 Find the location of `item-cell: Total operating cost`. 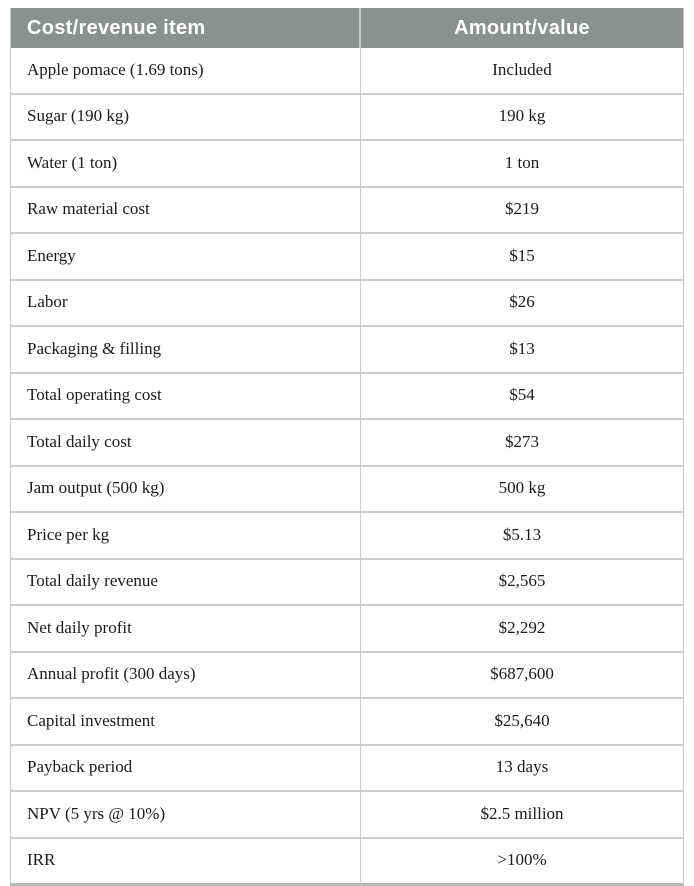

item-cell: Total operating cost is located at coordinates (186, 395).